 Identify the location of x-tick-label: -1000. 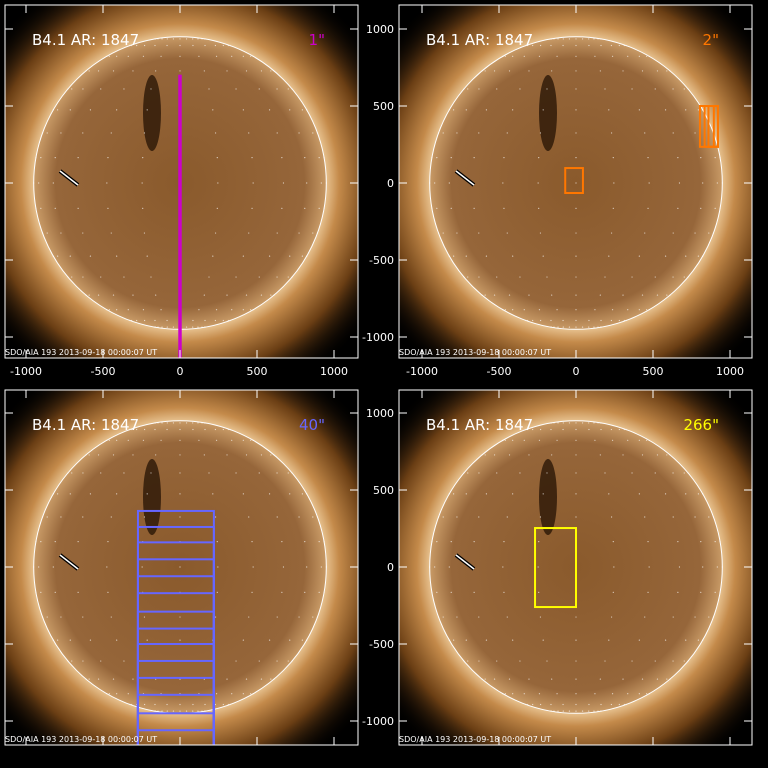
(26, 371).